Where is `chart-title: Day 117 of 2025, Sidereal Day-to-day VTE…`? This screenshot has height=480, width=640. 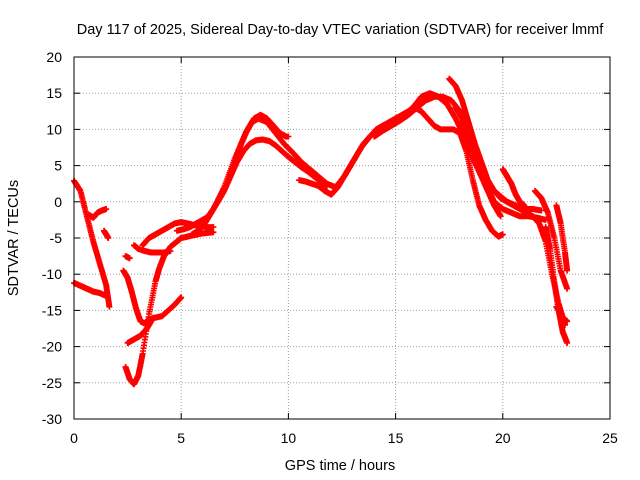 chart-title: Day 117 of 2025, Sidereal Day-to-day VTE… is located at coordinates (340, 30).